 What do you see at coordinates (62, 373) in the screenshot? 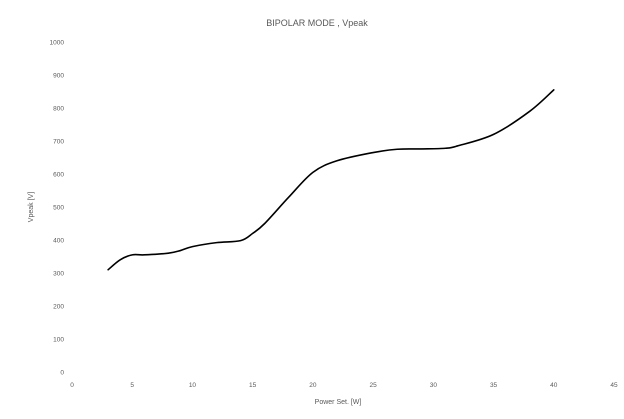
I see `y-tick-label: 0` at bounding box center [62, 373].